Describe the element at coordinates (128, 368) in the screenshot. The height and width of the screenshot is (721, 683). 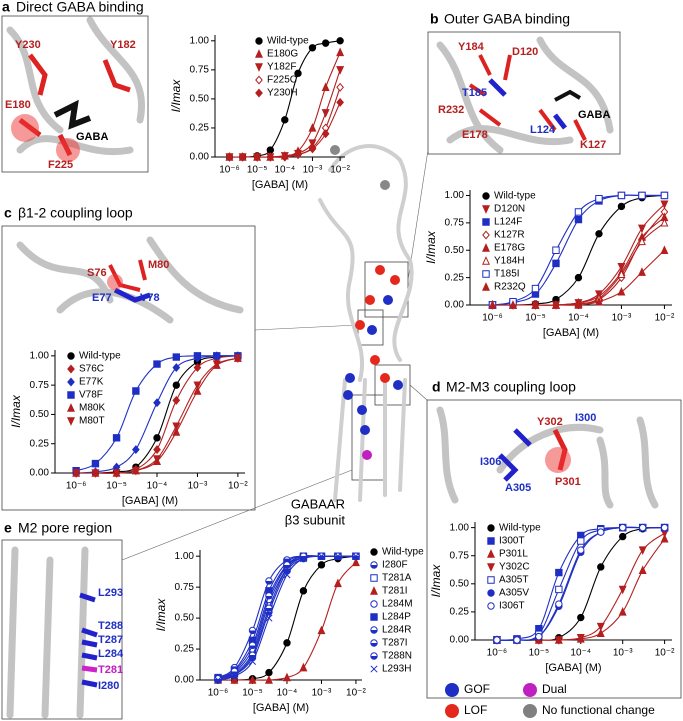
I see `panel-c-frame` at that location.